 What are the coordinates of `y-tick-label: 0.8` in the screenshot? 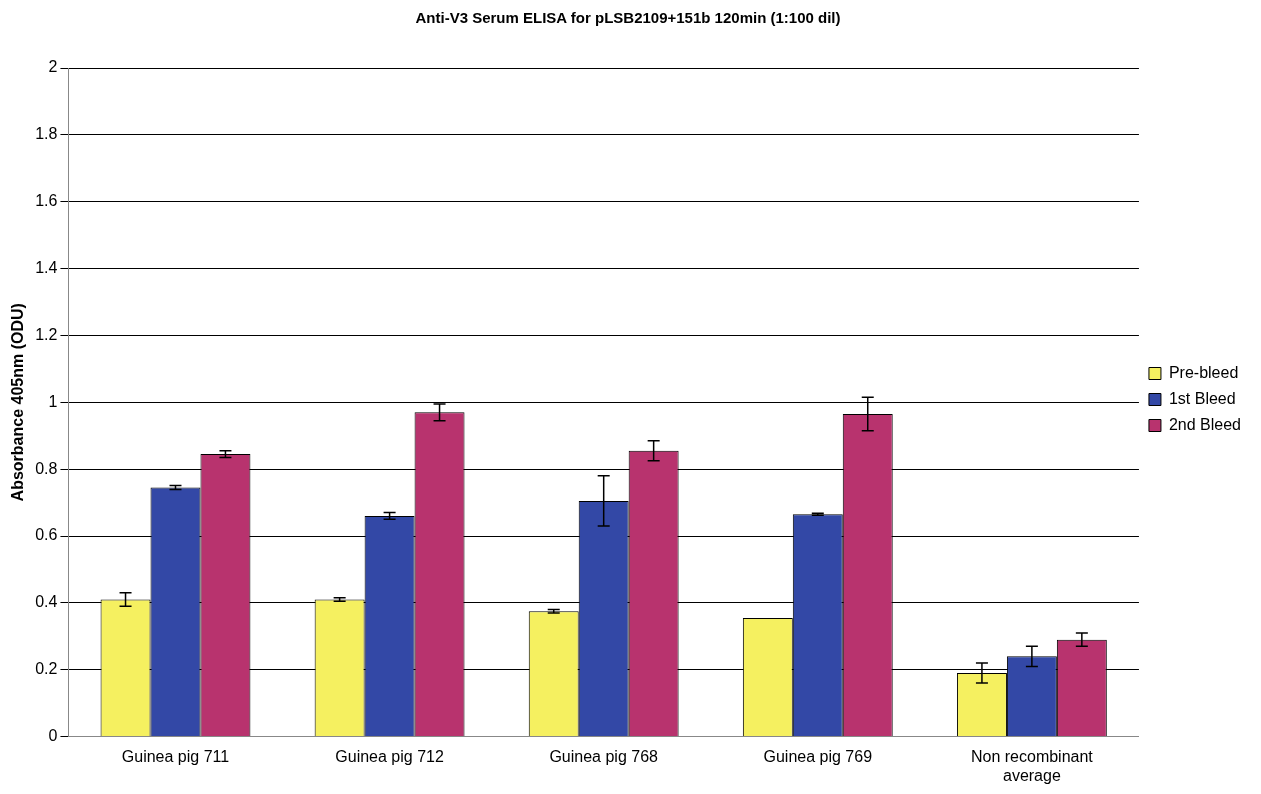 It's located at (46, 468).